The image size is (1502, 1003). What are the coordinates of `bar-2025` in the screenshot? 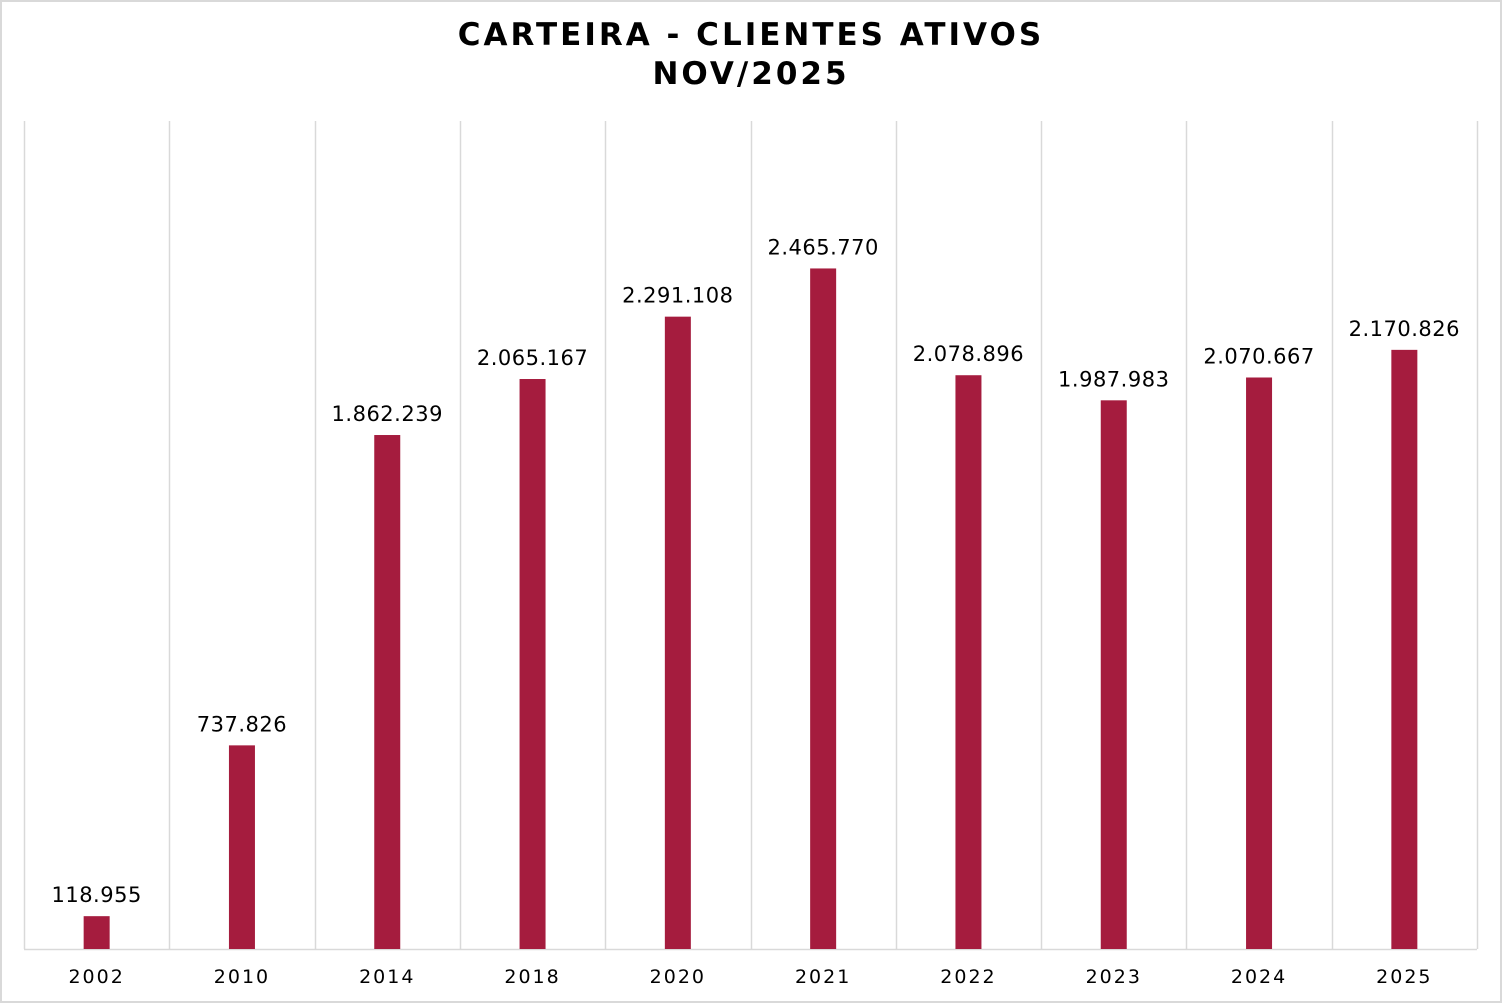 It's located at (1404, 649).